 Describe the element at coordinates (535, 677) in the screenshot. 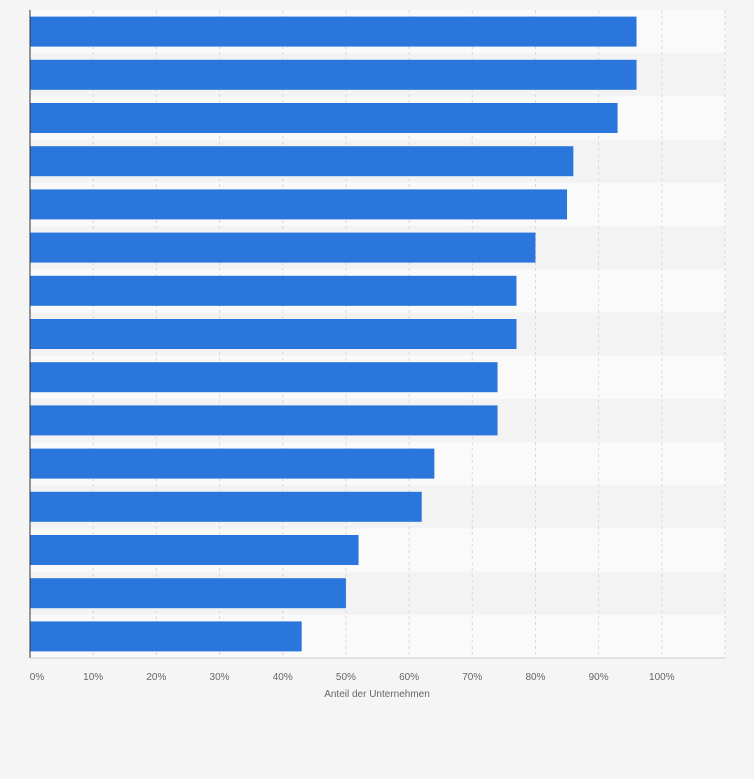

I see `x-tick-label: 80%` at that location.